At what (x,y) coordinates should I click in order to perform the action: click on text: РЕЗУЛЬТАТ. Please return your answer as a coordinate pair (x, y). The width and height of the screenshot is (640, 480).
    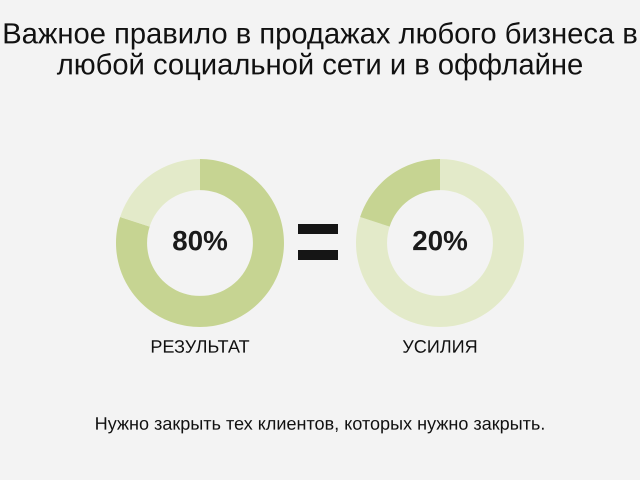
    Looking at the image, I should click on (201, 346).